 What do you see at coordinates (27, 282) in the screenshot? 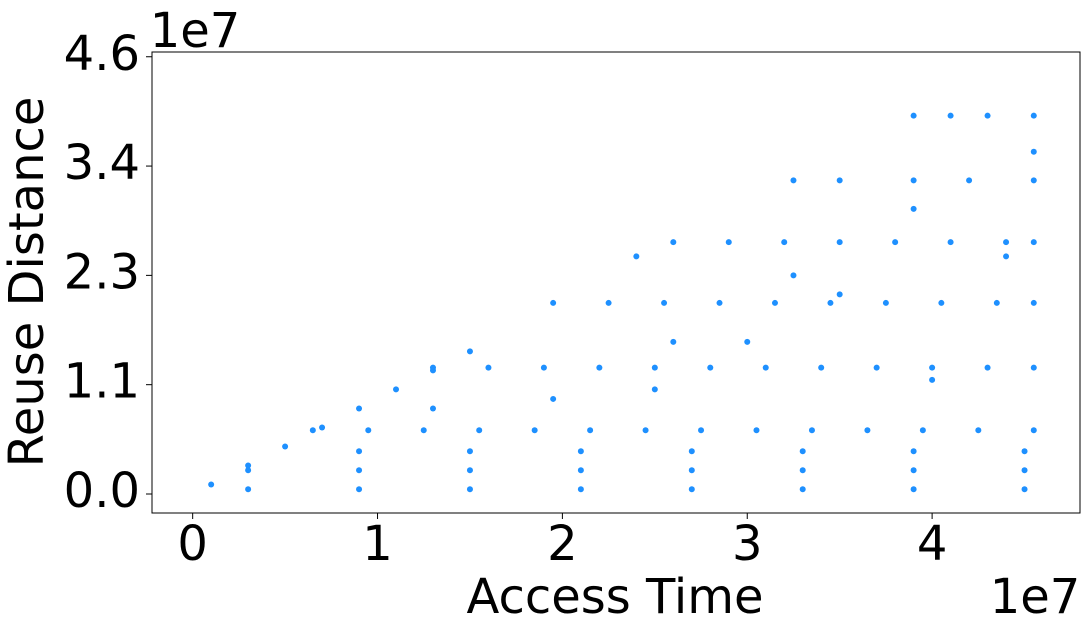
I see `y-axis-label: Reuse Distance` at bounding box center [27, 282].